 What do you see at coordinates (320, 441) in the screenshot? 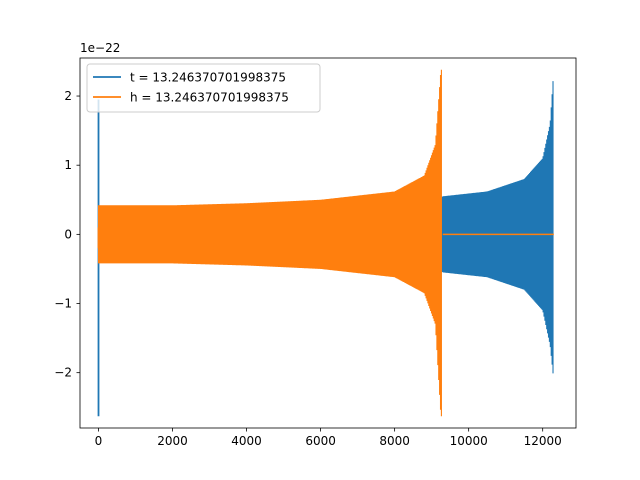
I see `x-tick-label: 6000` at bounding box center [320, 441].